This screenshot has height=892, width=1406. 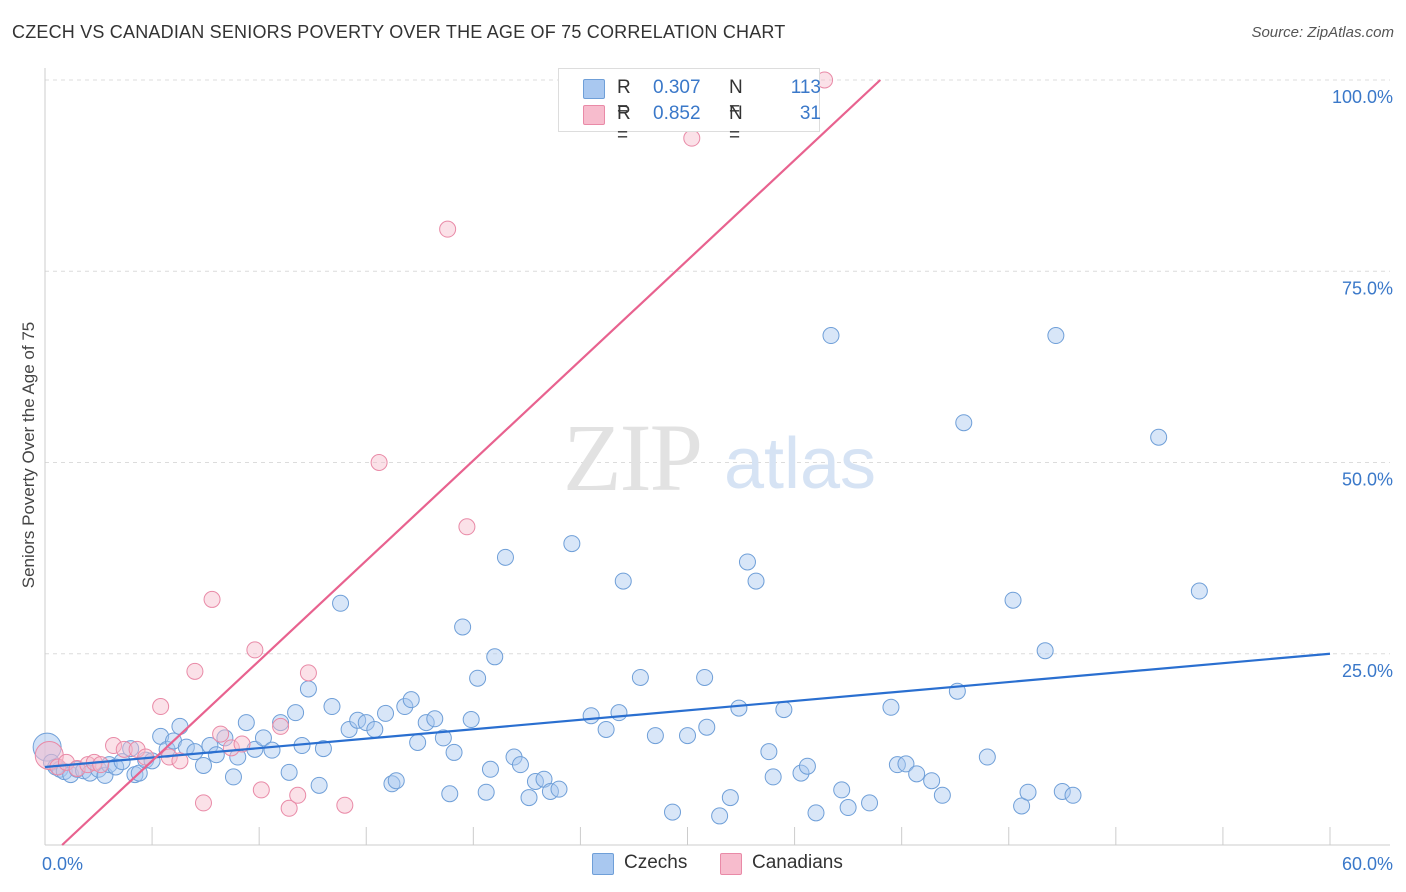 I want to click on legend-label: Canadians, so click(x=797, y=862).